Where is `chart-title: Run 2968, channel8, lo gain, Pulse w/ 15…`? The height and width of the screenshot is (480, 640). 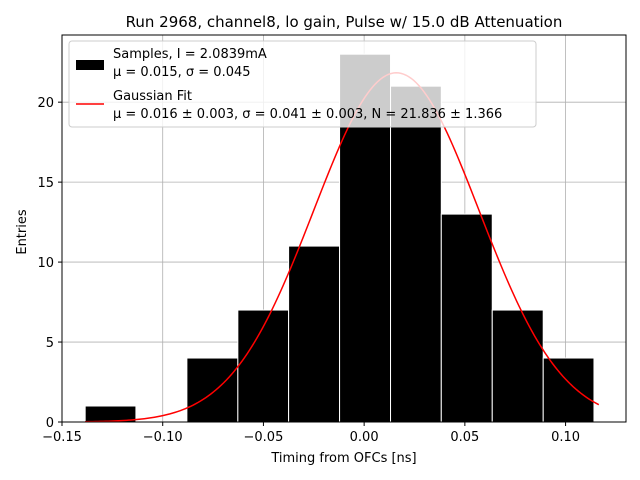 chart-title: Run 2968, channel8, lo gain, Pulse w/ 15… is located at coordinates (344, 22).